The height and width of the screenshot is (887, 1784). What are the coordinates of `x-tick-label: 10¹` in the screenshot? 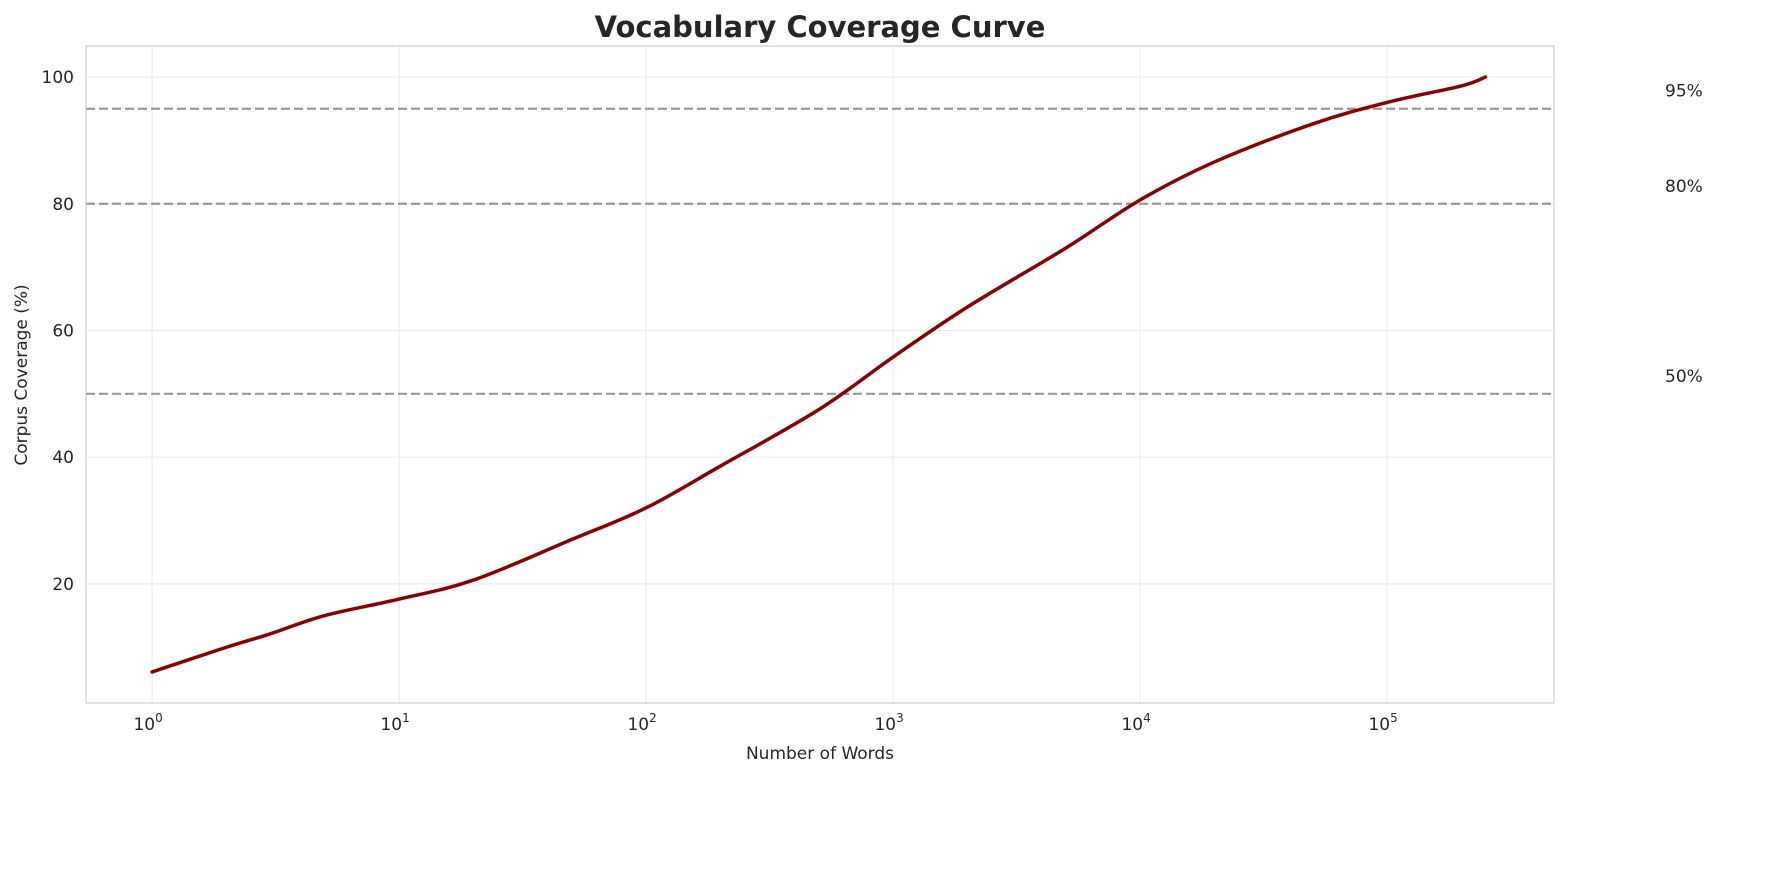 It's located at (394, 723).